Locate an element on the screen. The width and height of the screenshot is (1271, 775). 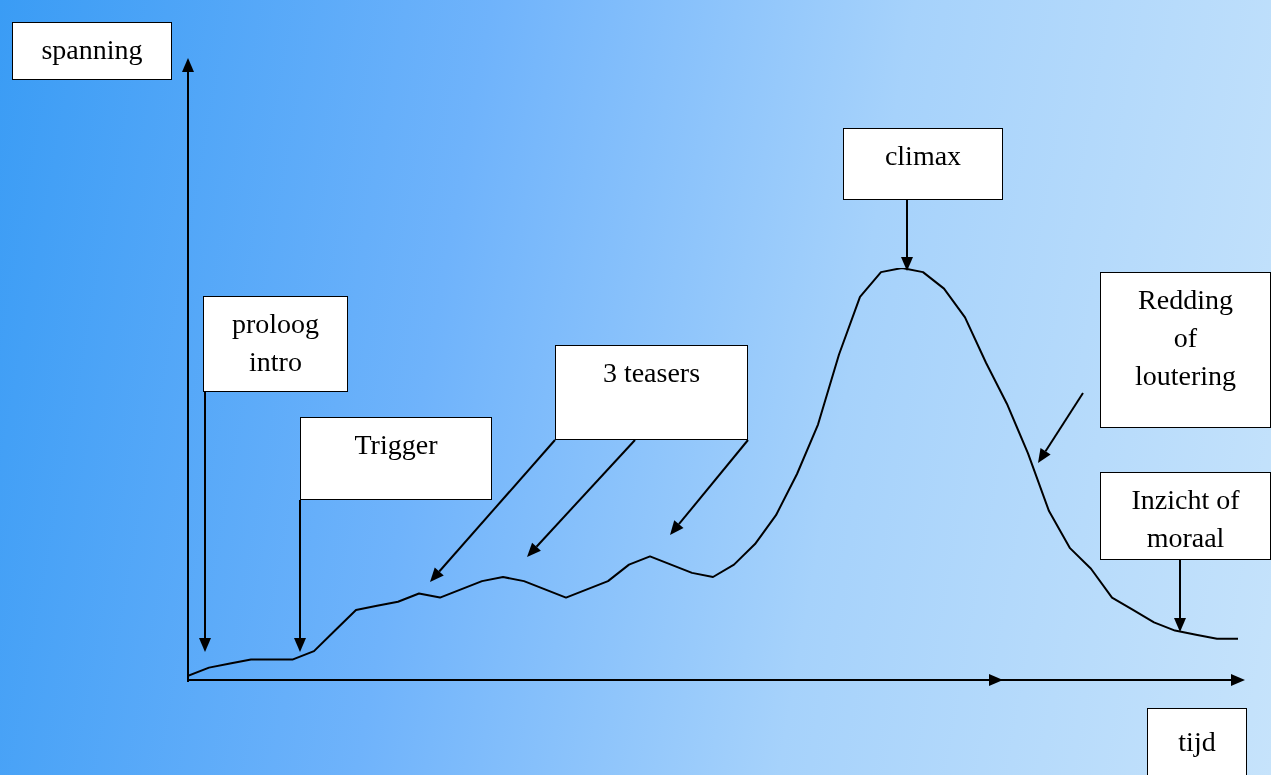
annotation: Trigger is located at coordinates (396, 445).